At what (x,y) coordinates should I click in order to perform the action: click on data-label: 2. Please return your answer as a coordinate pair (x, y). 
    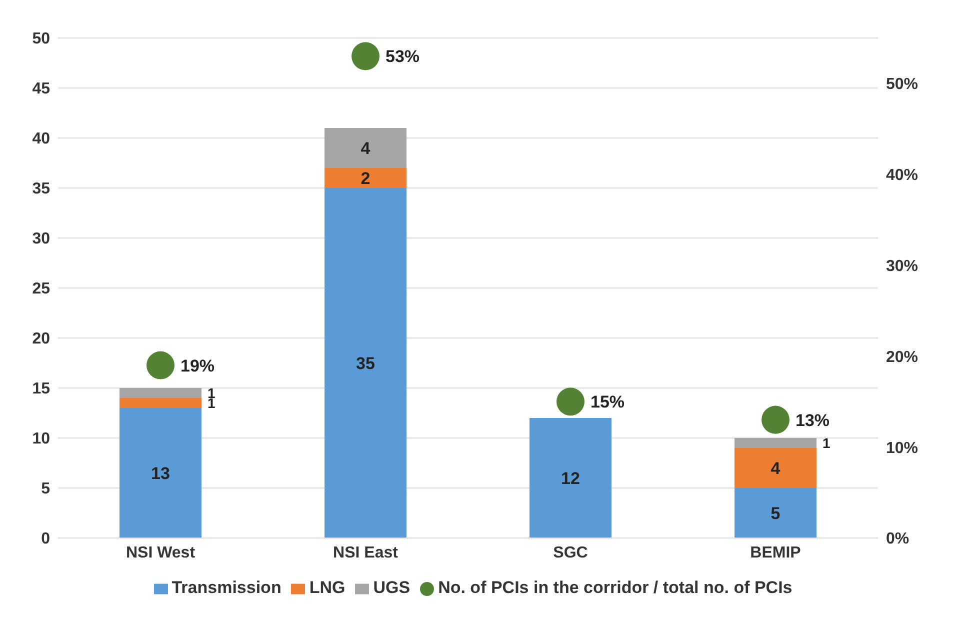
    Looking at the image, I should click on (365, 178).